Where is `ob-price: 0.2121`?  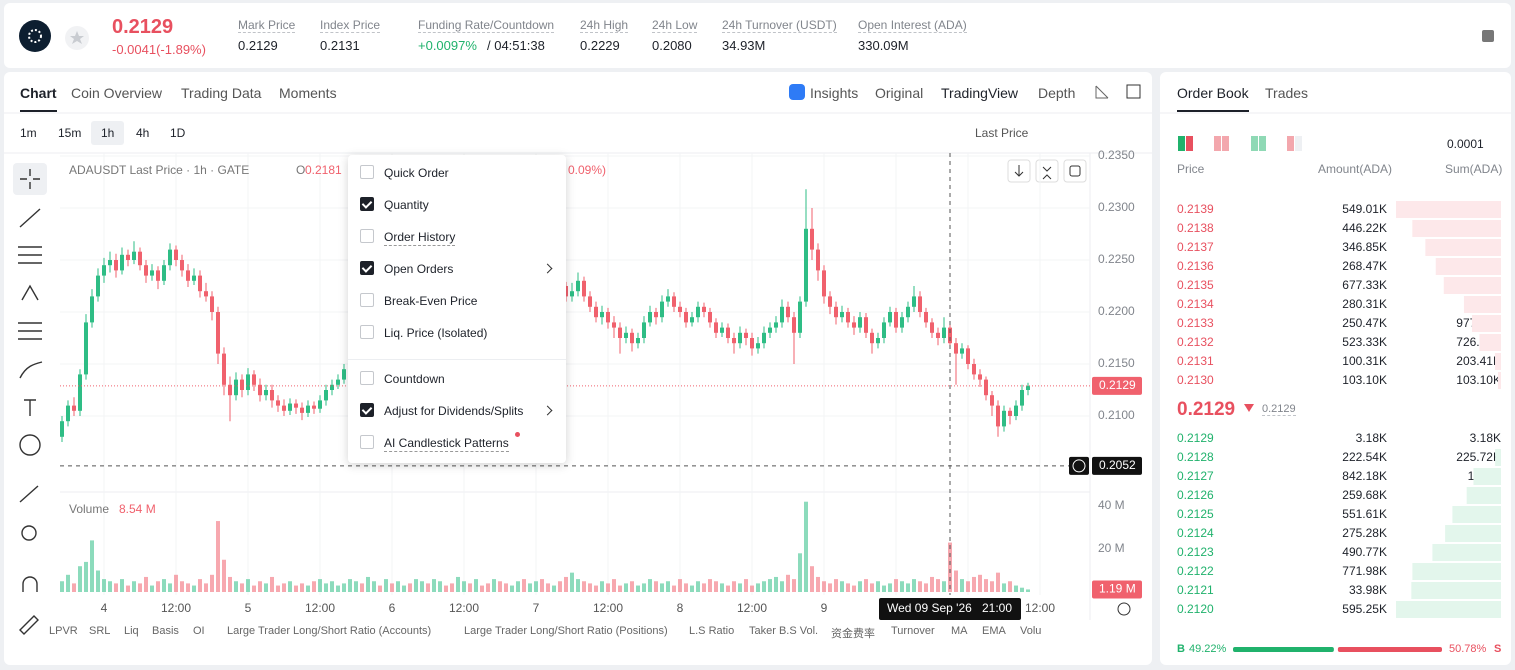 ob-price: 0.2121 is located at coordinates (1195, 590).